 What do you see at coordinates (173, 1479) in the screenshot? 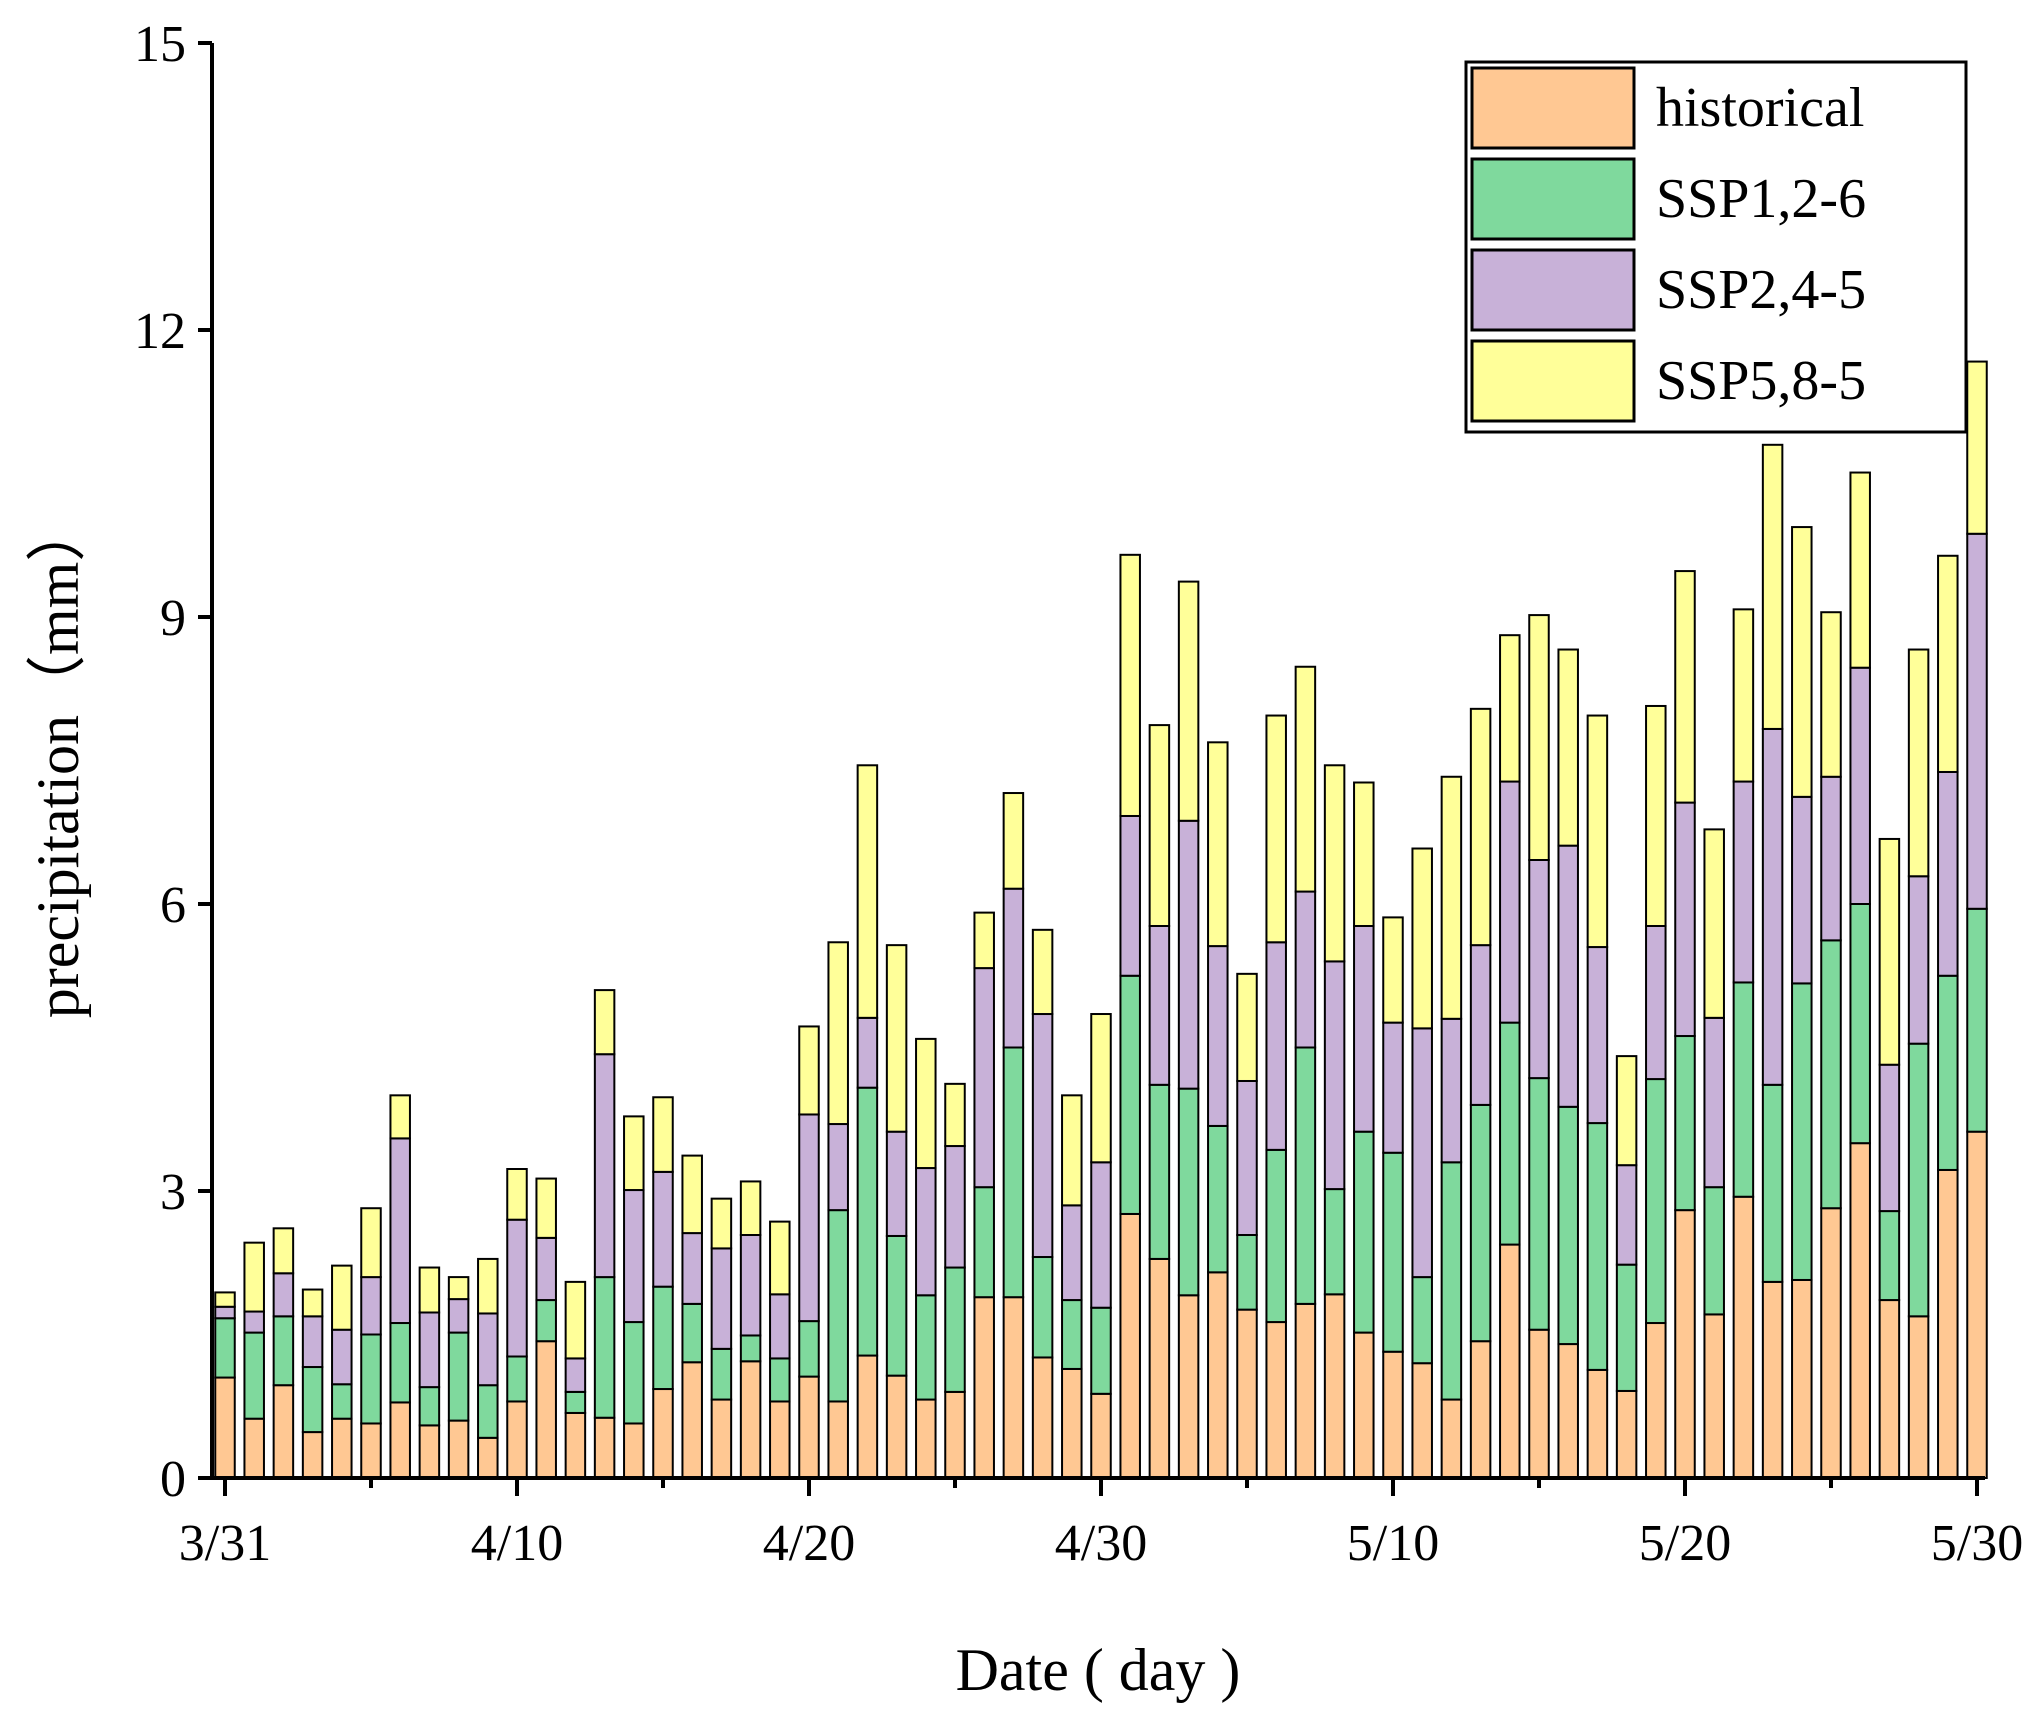
I see `y-tick-label-0: 0` at bounding box center [173, 1479].